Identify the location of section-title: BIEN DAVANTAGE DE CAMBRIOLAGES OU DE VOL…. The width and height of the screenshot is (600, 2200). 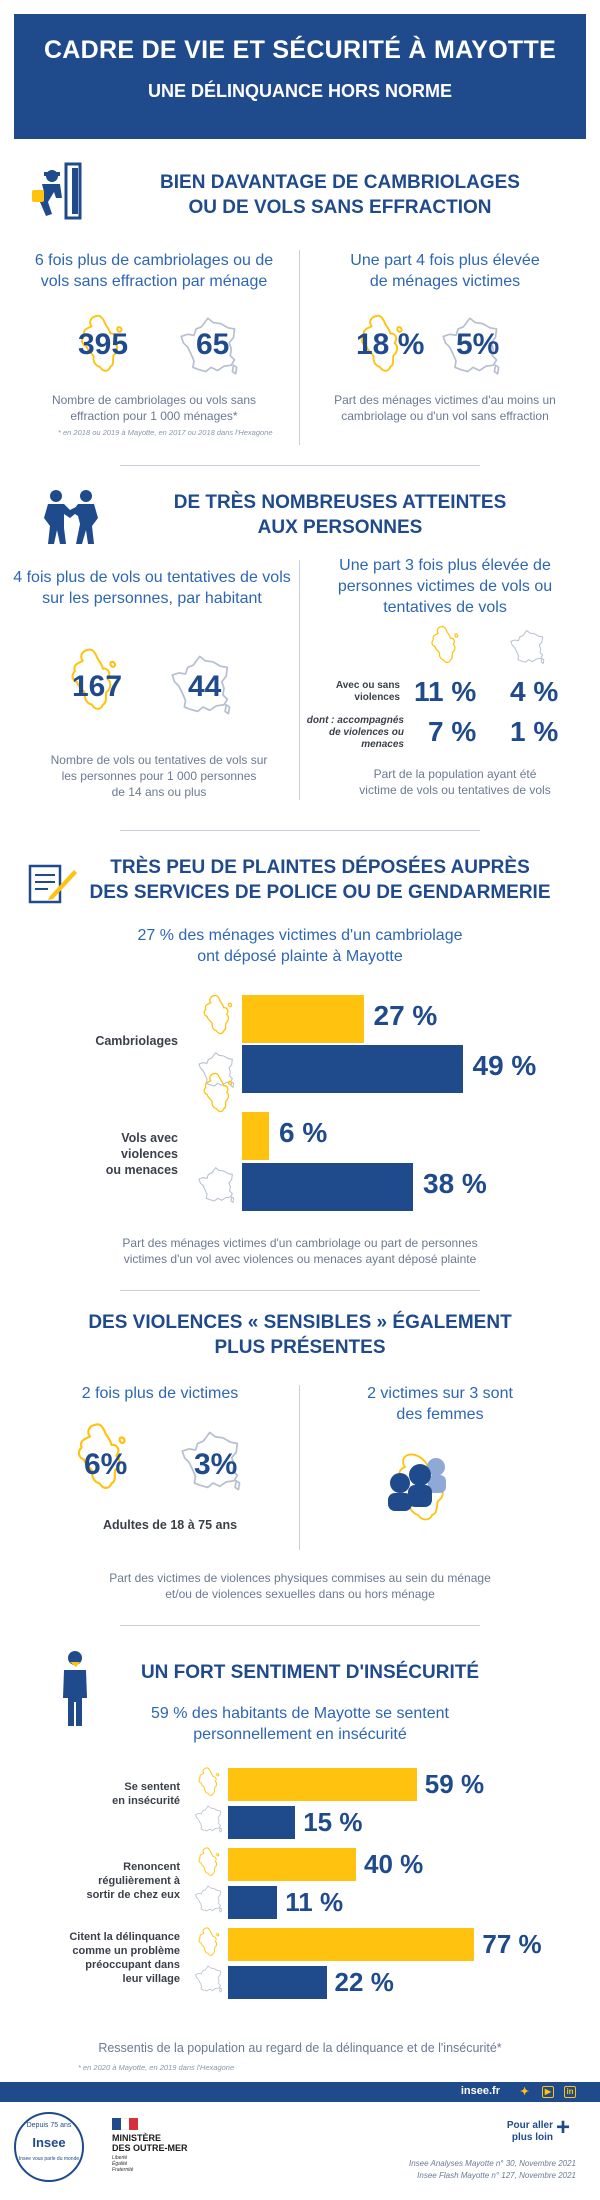
(320, 195).